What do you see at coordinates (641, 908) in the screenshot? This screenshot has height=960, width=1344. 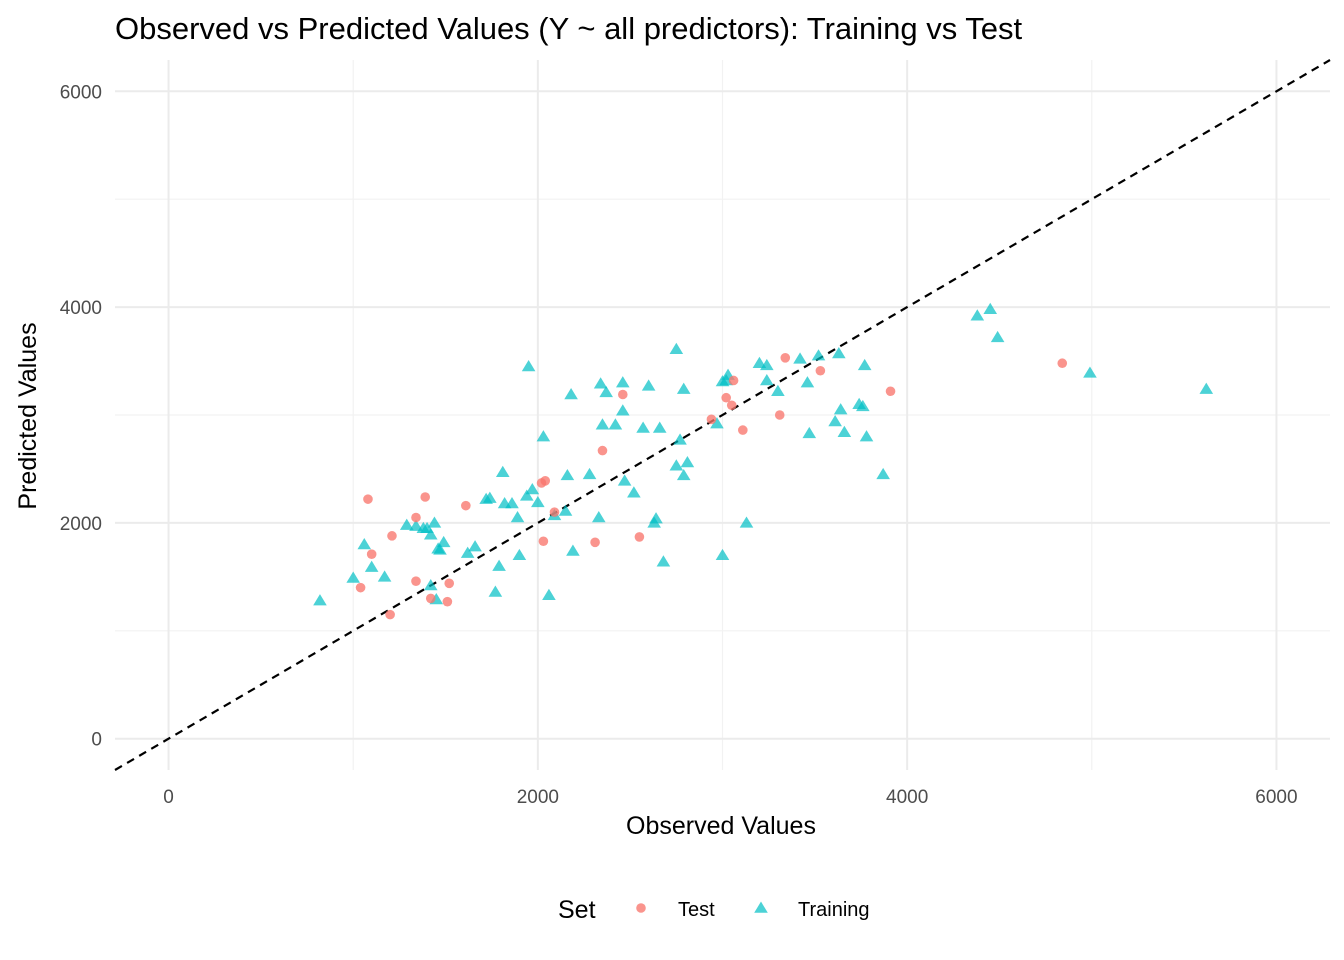 I see `legend-marker-test` at bounding box center [641, 908].